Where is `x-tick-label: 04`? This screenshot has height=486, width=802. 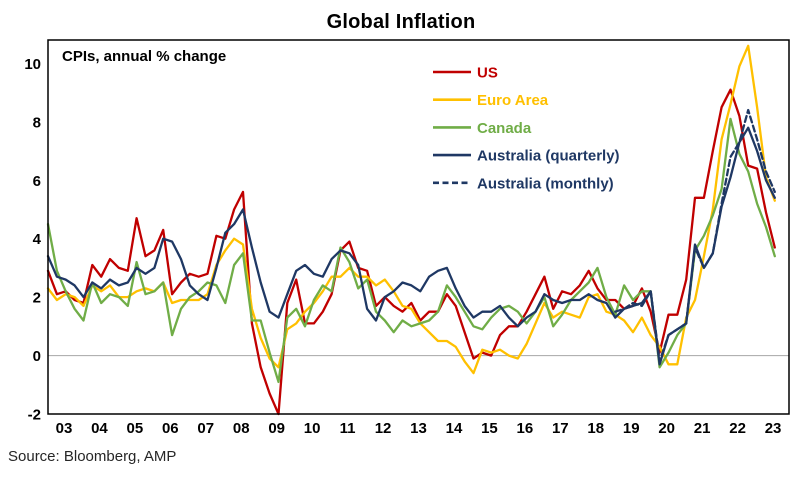 x-tick-label: 04 is located at coordinates (99, 428).